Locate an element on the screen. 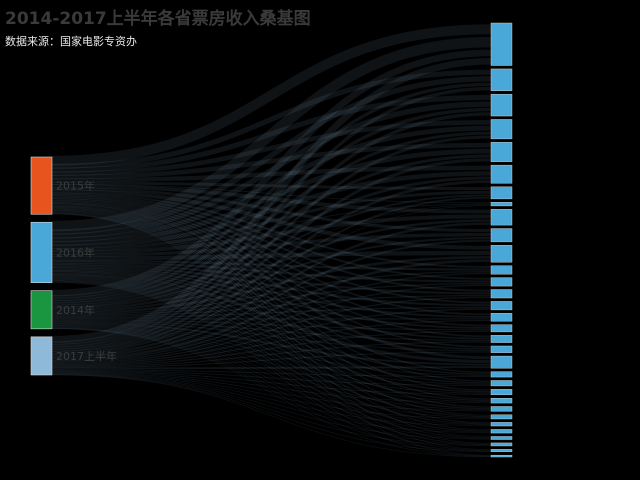  source-node-label: 2017上半年 is located at coordinates (86, 356).